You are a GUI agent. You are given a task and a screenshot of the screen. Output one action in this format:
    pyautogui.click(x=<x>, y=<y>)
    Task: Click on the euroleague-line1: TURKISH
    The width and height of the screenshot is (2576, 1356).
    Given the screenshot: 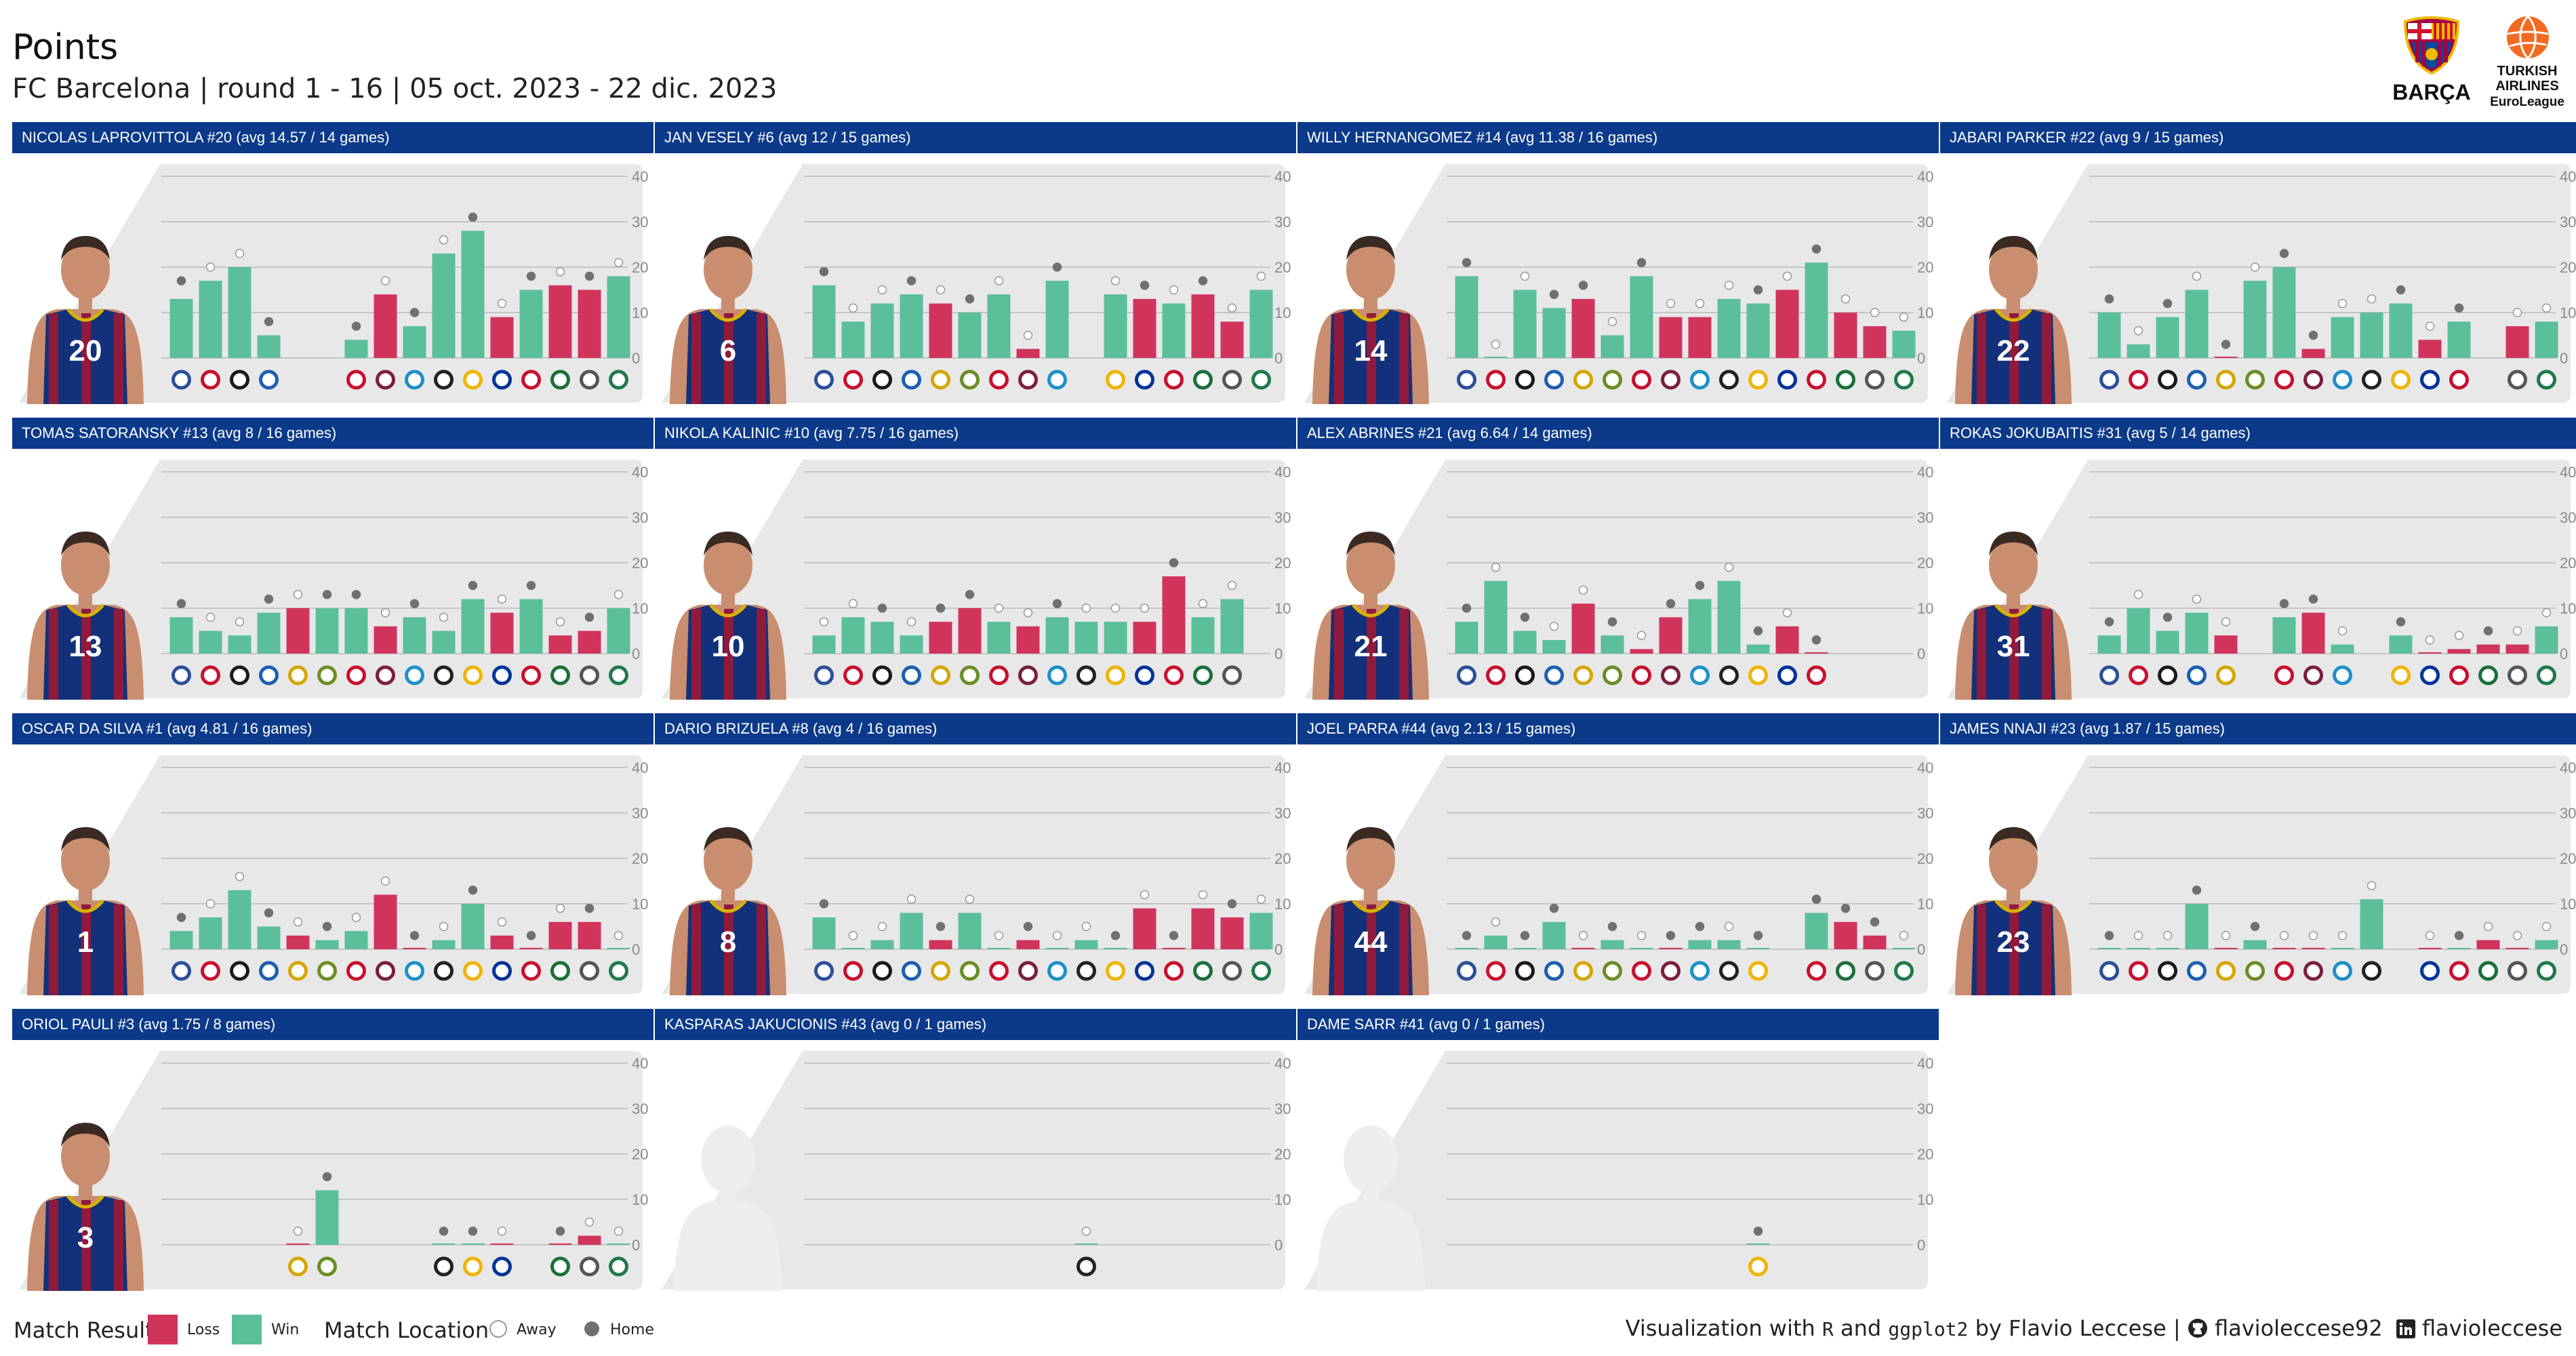 What is the action you would take?
    pyautogui.click(x=2527, y=71)
    